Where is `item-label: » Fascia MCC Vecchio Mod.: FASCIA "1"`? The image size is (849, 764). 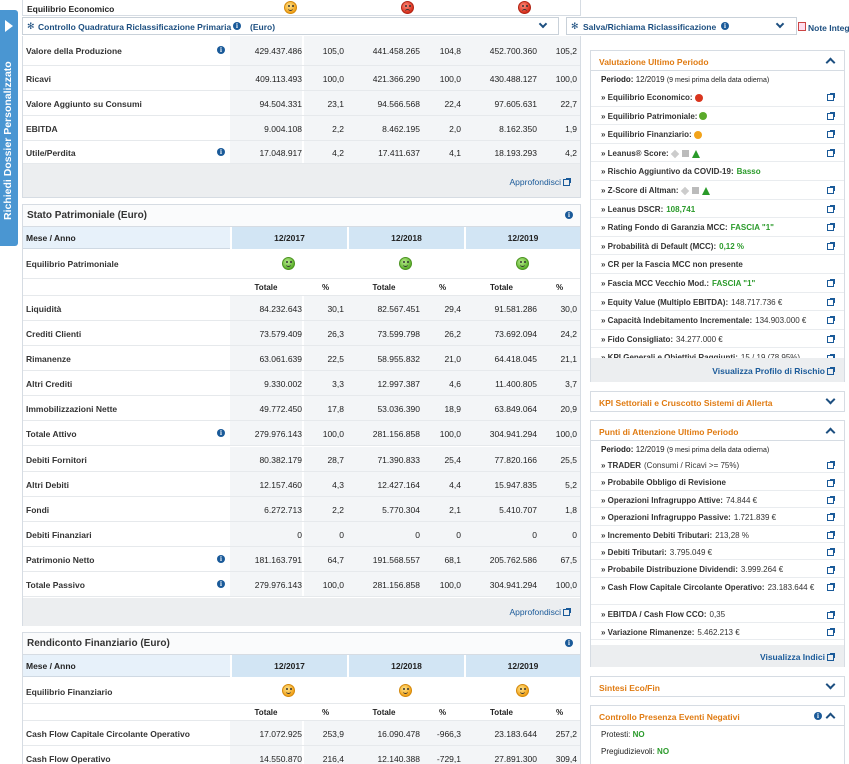
item-label: » Fascia MCC Vecchio Mod.: FASCIA "1" is located at coordinates (708, 283).